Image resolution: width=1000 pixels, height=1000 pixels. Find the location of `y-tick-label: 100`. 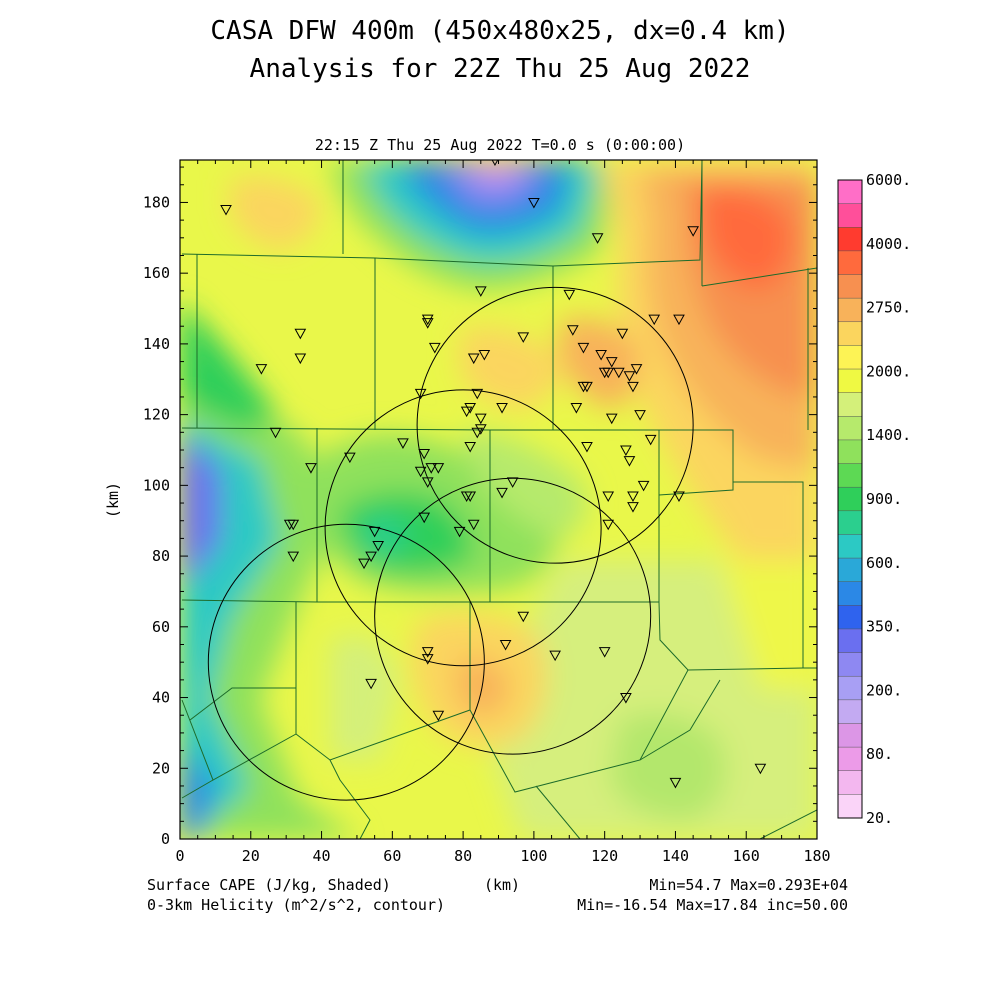

y-tick-label: 100 is located at coordinates (156, 485).